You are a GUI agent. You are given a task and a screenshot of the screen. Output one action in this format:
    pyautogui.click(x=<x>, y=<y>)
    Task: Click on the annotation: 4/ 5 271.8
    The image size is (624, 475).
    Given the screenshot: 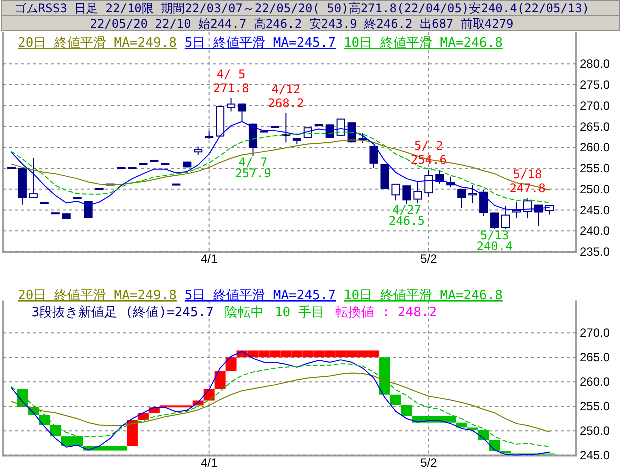 What is the action you would take?
    pyautogui.click(x=231, y=81)
    